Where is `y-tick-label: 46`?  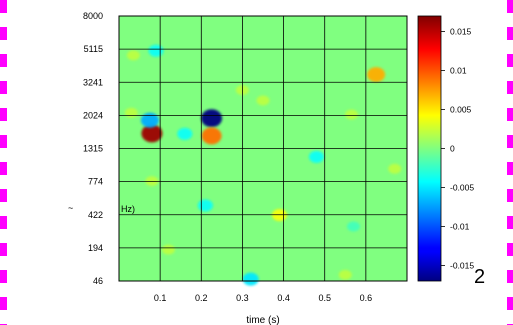
y-tick-label: 46 is located at coordinates (98, 281).